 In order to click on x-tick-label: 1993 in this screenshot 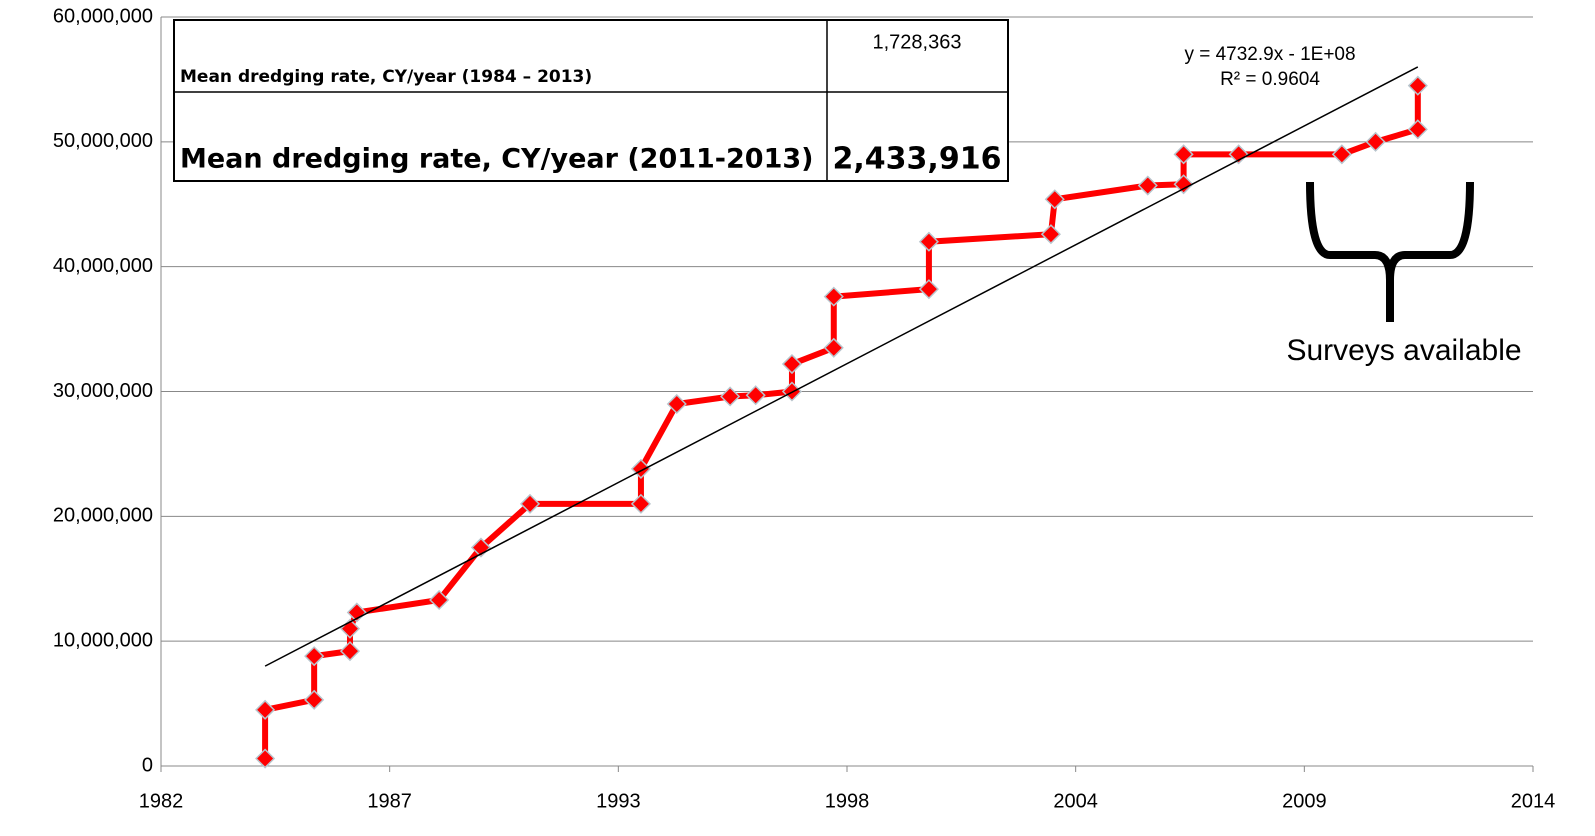, I will do `click(618, 801)`.